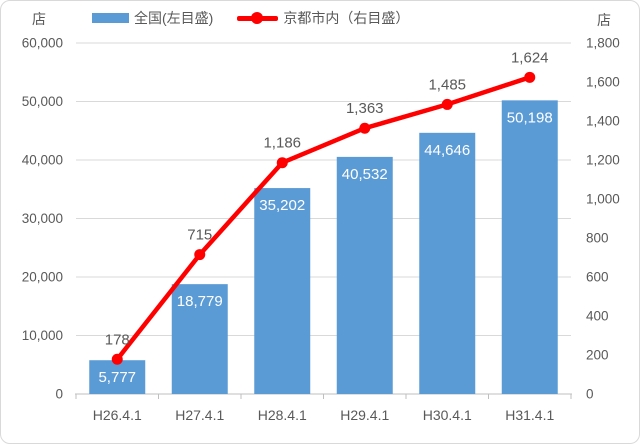 This screenshot has height=444, width=640. Describe the element at coordinates (603, 43) in the screenshot. I see `right-axis-tick-label: 1,800` at that location.